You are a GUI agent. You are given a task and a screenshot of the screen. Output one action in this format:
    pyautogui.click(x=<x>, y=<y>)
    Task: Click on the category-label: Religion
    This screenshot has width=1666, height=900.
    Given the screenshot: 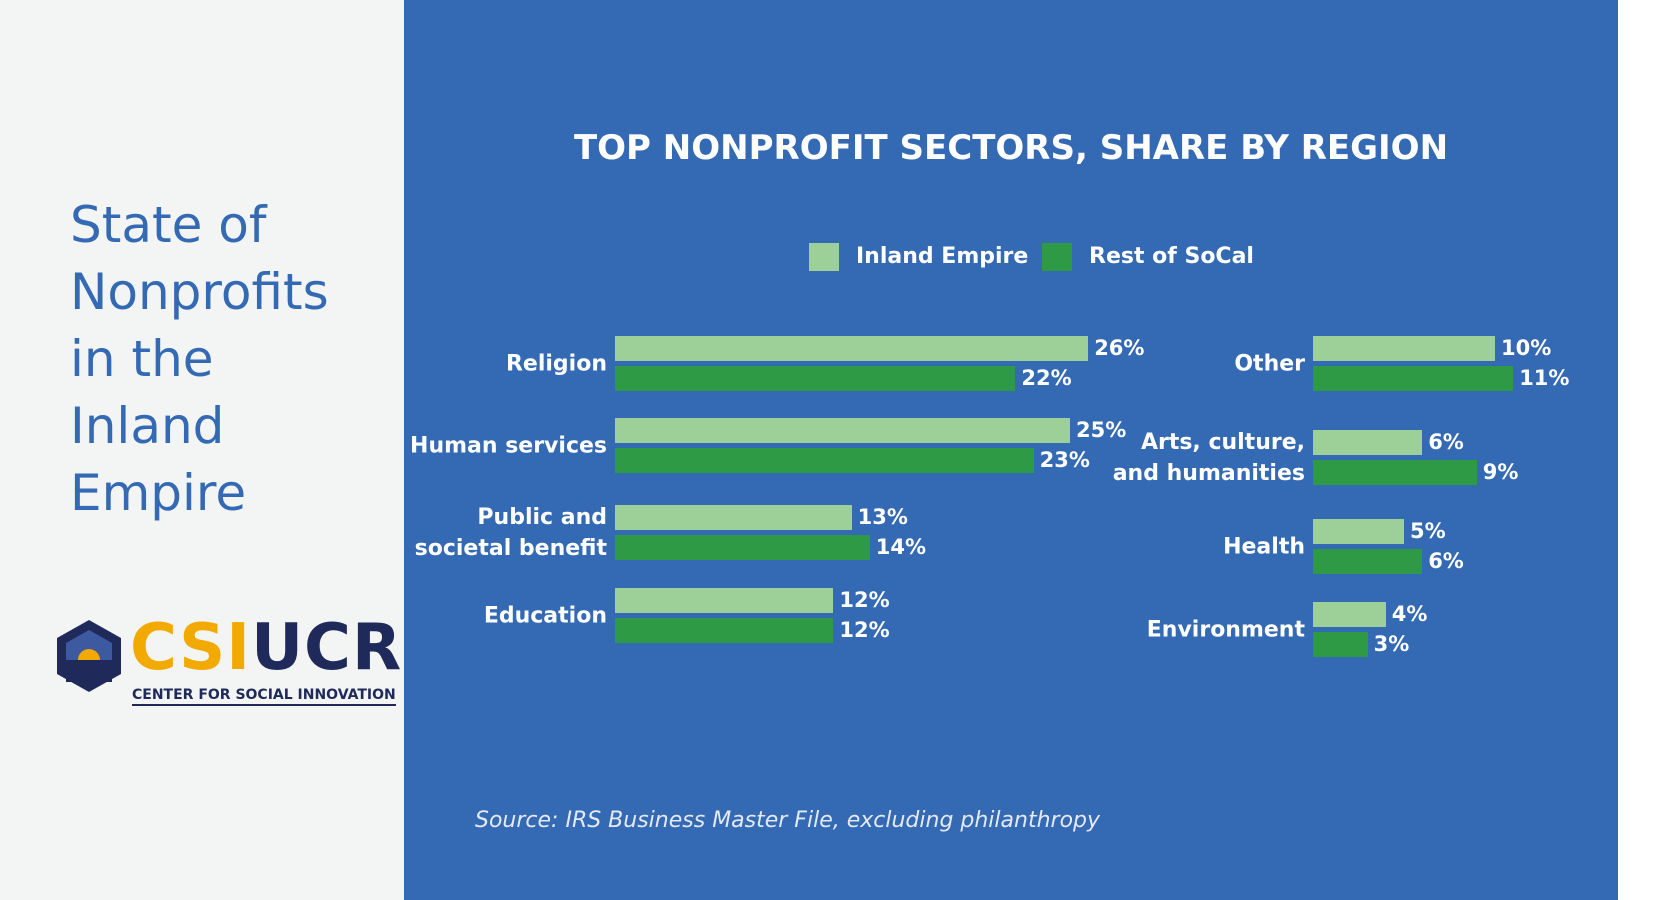 What is the action you would take?
    pyautogui.click(x=556, y=363)
    